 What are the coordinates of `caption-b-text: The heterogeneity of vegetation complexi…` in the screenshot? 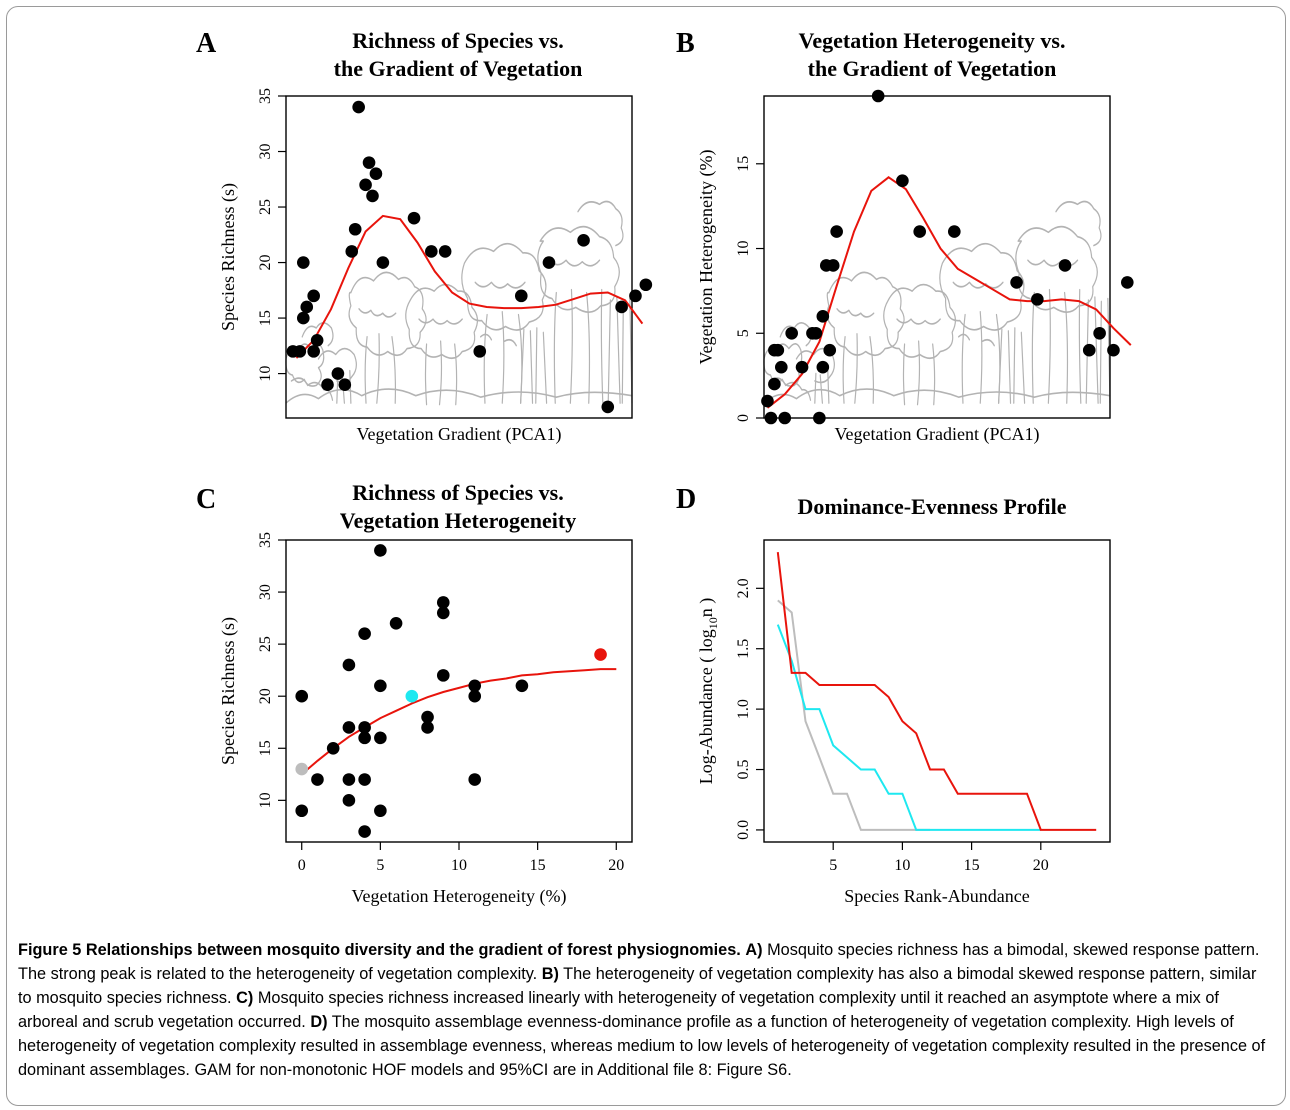 It's located at (637, 986).